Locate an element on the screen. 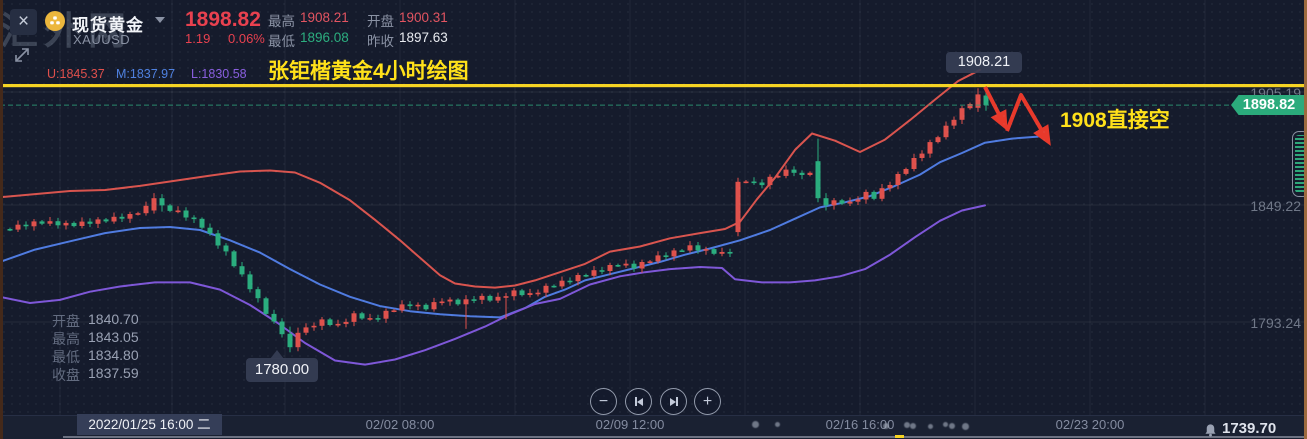 Image resolution: width=1307 pixels, height=439 pixels. hover-close-label: 收盘 is located at coordinates (66, 375).